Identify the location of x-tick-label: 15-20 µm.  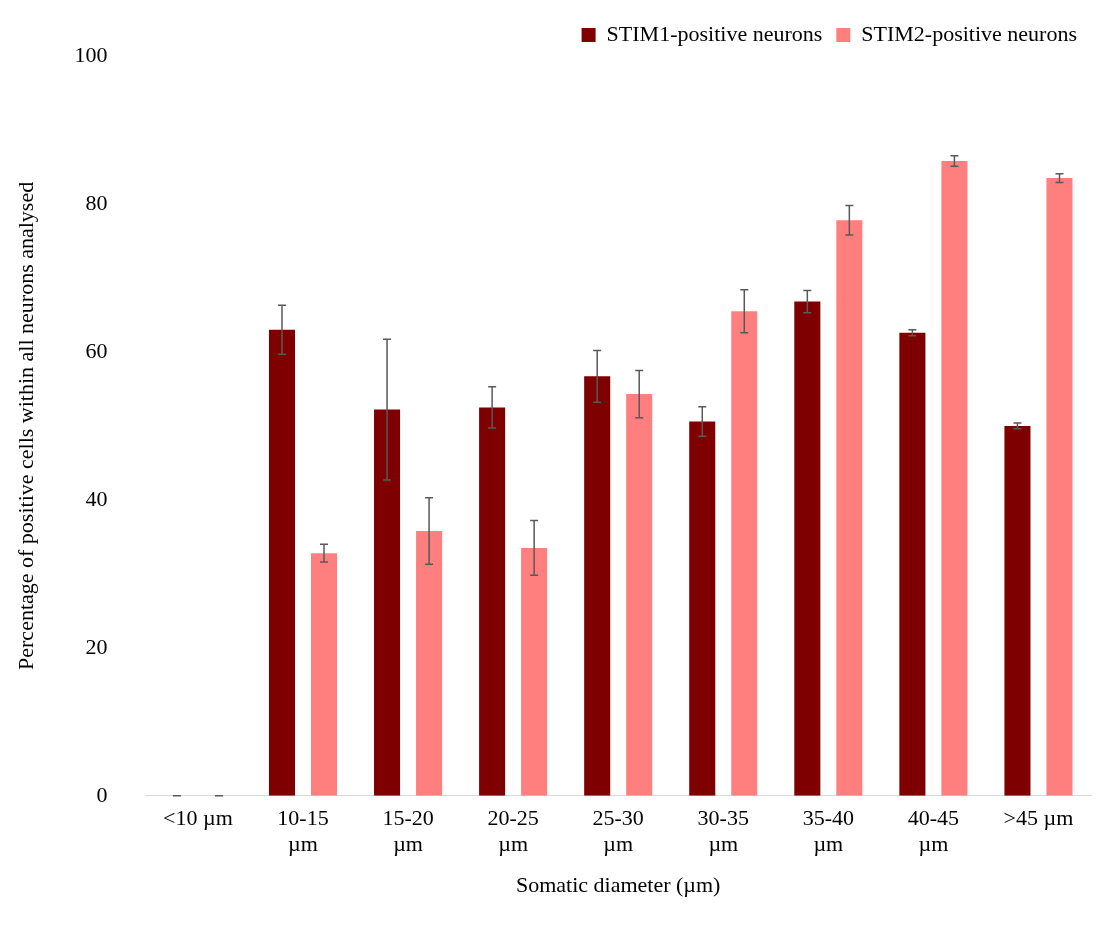
(408, 830).